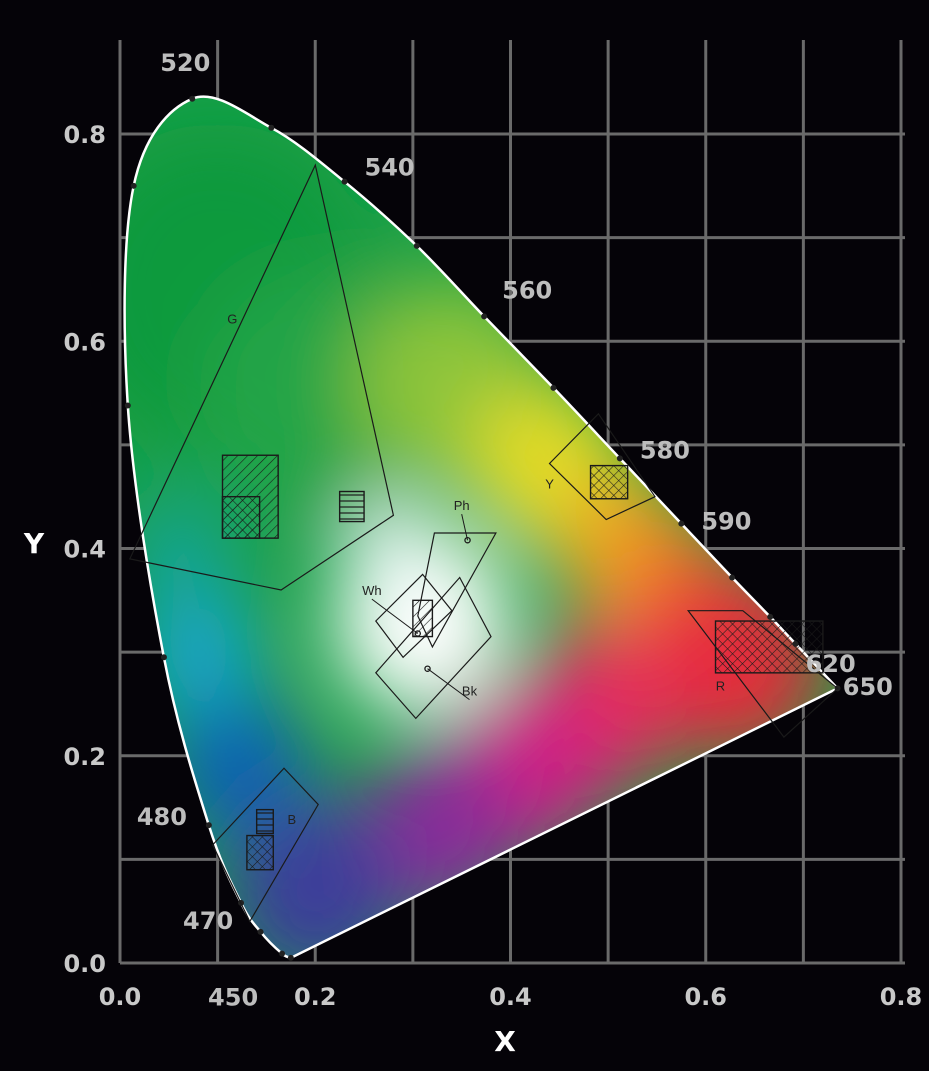 The height and width of the screenshot is (1071, 929). I want to click on wavelength-label-480: 480, so click(162, 817).